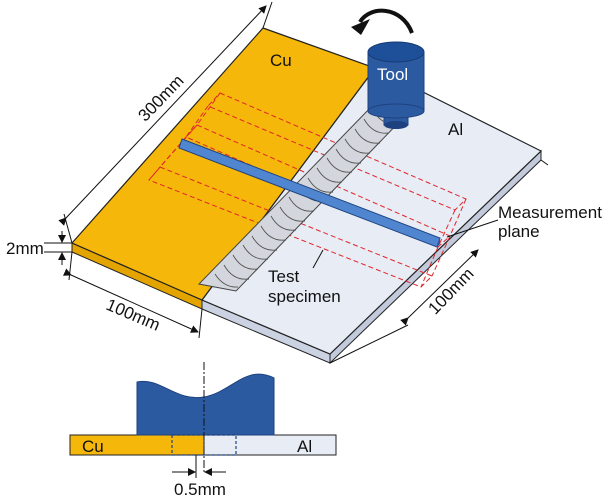 The width and height of the screenshot is (612, 501). What do you see at coordinates (306, 198) in the screenshot?
I see `weld-ripples` at bounding box center [306, 198].